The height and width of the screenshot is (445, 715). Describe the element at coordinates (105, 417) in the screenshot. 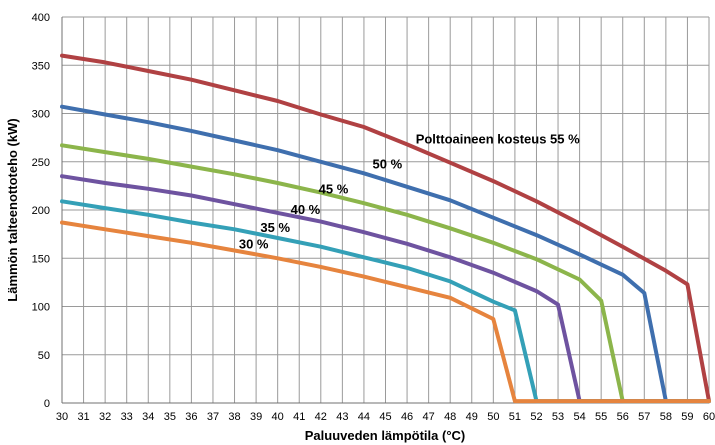

I see `x-tick-label: 32` at that location.